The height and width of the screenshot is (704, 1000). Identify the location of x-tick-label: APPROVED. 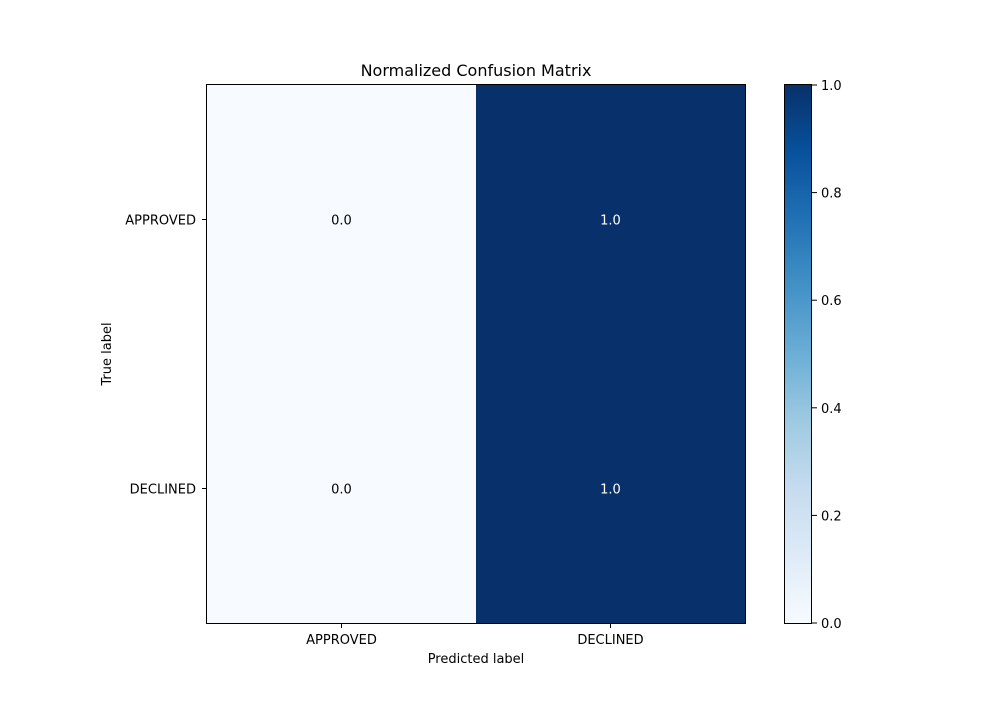
(341, 640).